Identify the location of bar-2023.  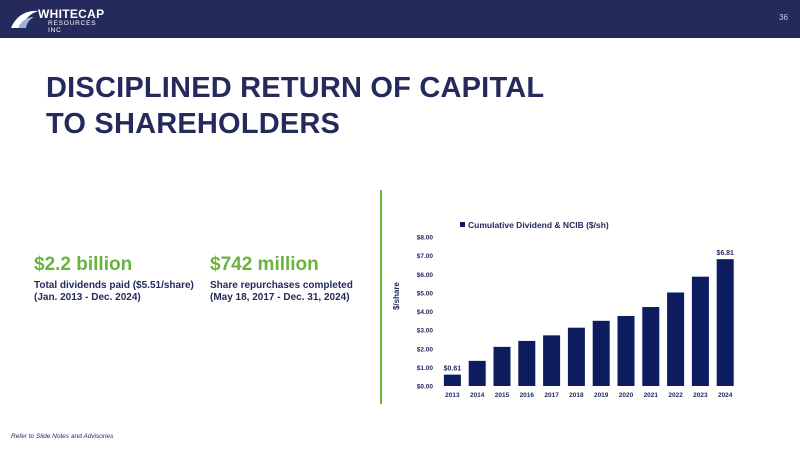
(700, 331).